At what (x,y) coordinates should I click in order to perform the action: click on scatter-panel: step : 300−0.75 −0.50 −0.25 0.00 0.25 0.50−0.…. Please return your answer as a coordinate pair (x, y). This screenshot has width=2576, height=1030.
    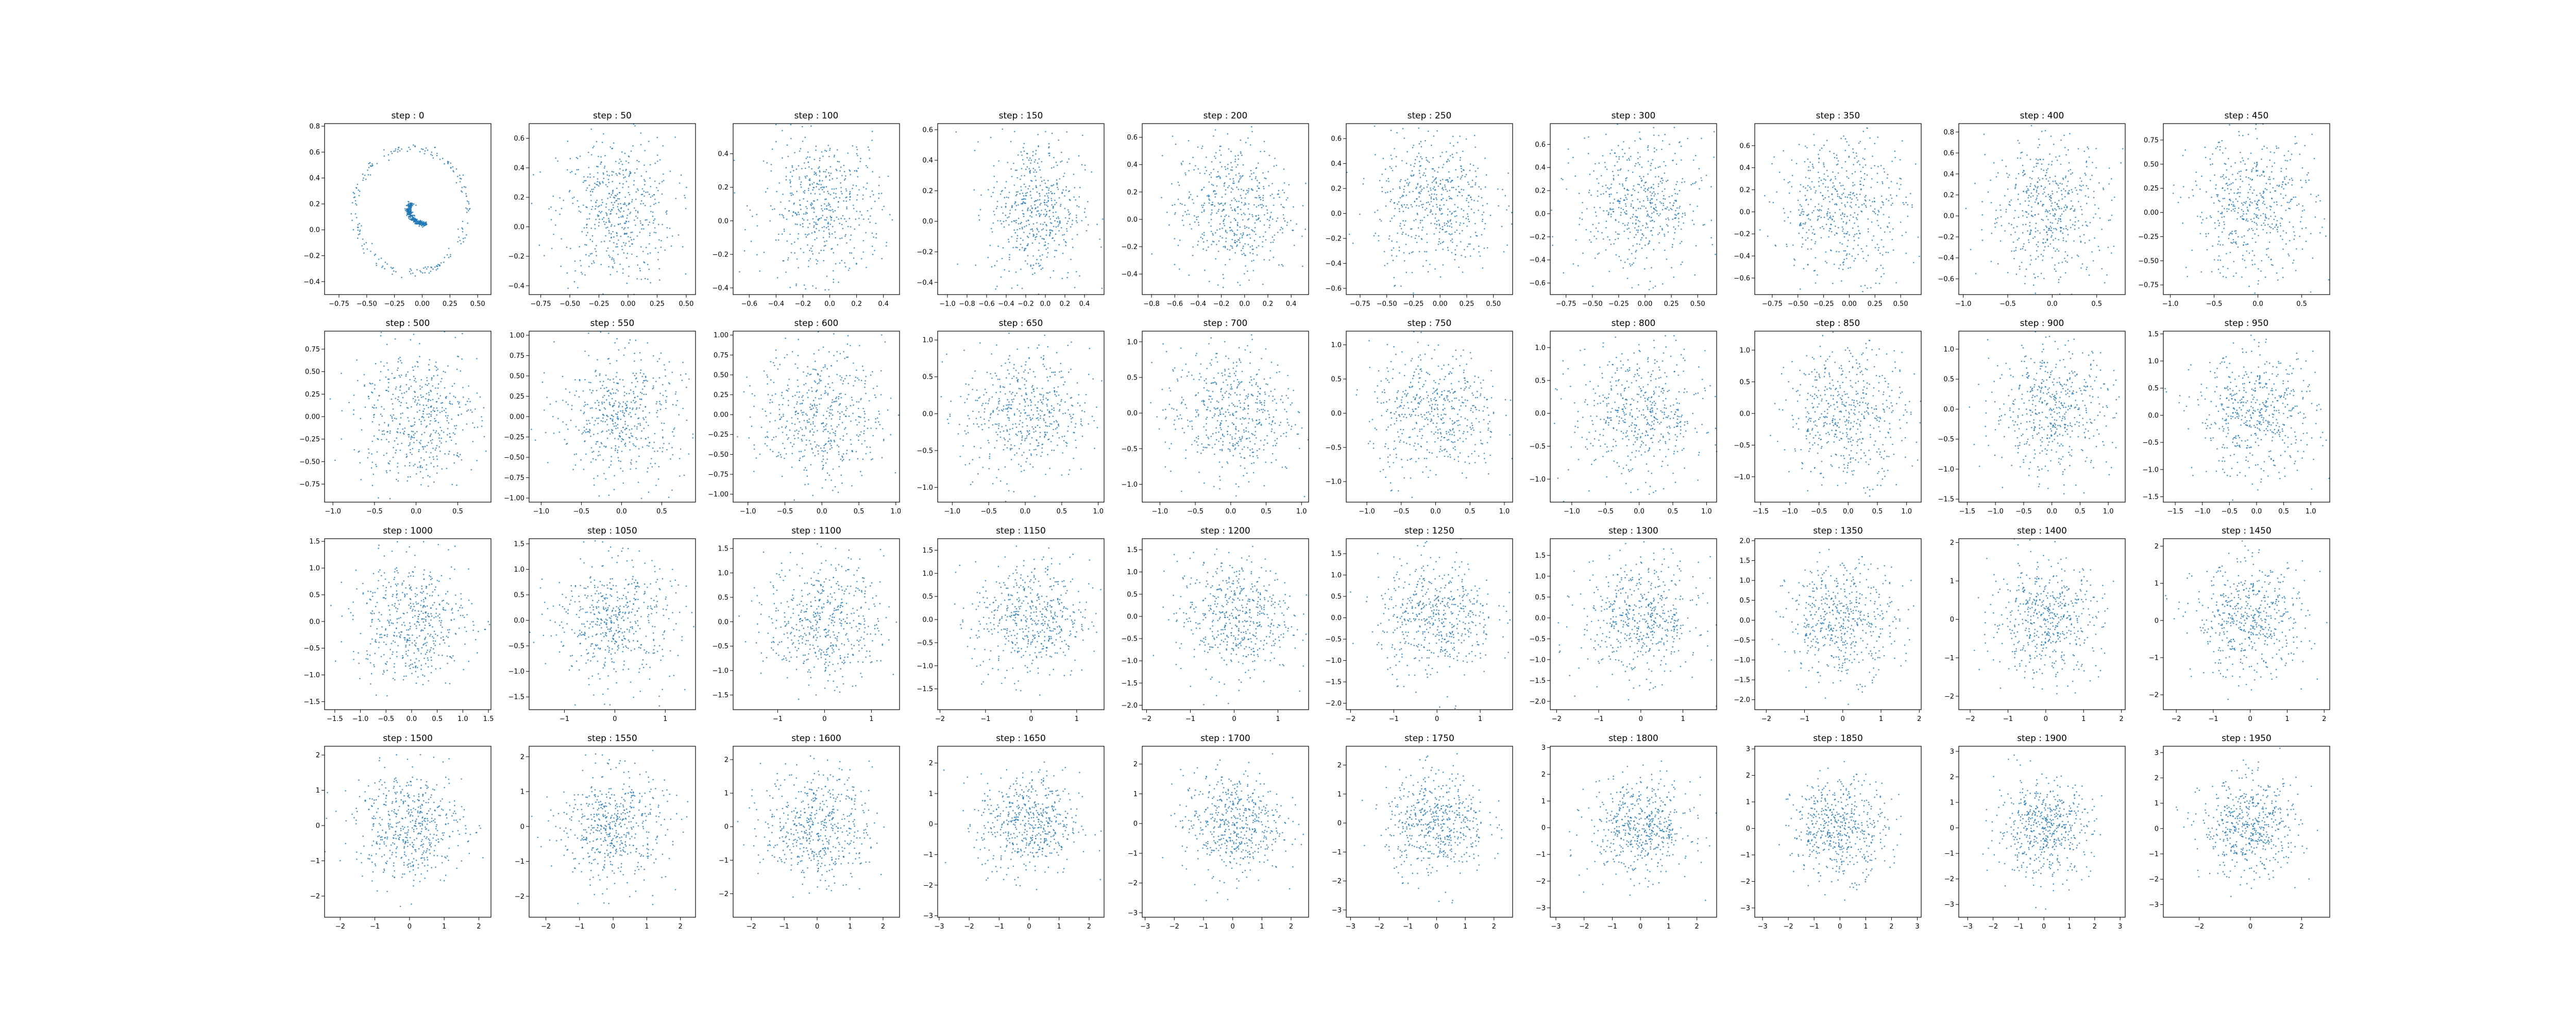
    Looking at the image, I should click on (1623, 209).